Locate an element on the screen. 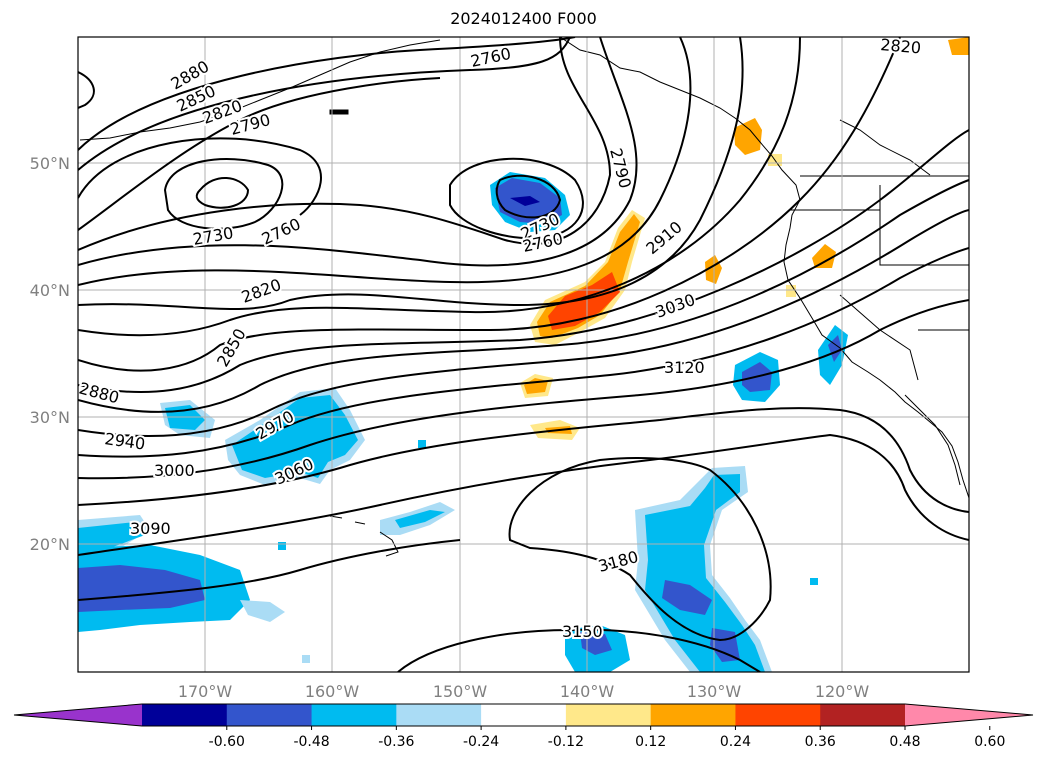 Image resolution: width=1047 pixels, height=765 pixels. lon-tick-label: 120°W is located at coordinates (842, 691).